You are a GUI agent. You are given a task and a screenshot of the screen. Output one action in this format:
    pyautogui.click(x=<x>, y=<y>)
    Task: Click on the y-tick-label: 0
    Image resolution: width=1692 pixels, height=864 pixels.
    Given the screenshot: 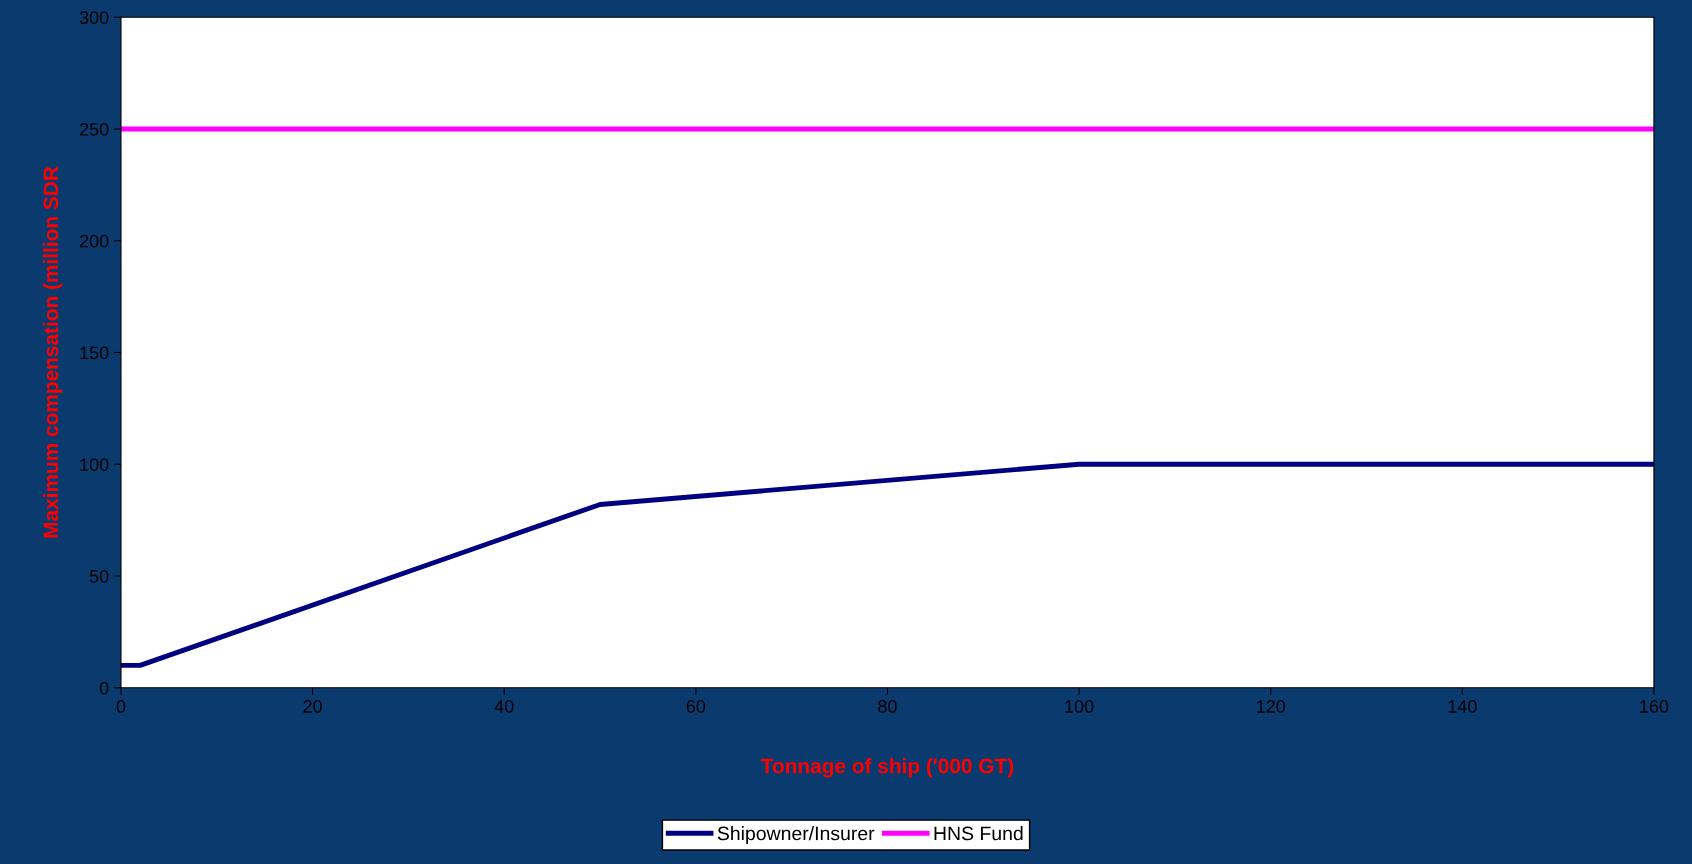 What is the action you would take?
    pyautogui.click(x=104, y=688)
    